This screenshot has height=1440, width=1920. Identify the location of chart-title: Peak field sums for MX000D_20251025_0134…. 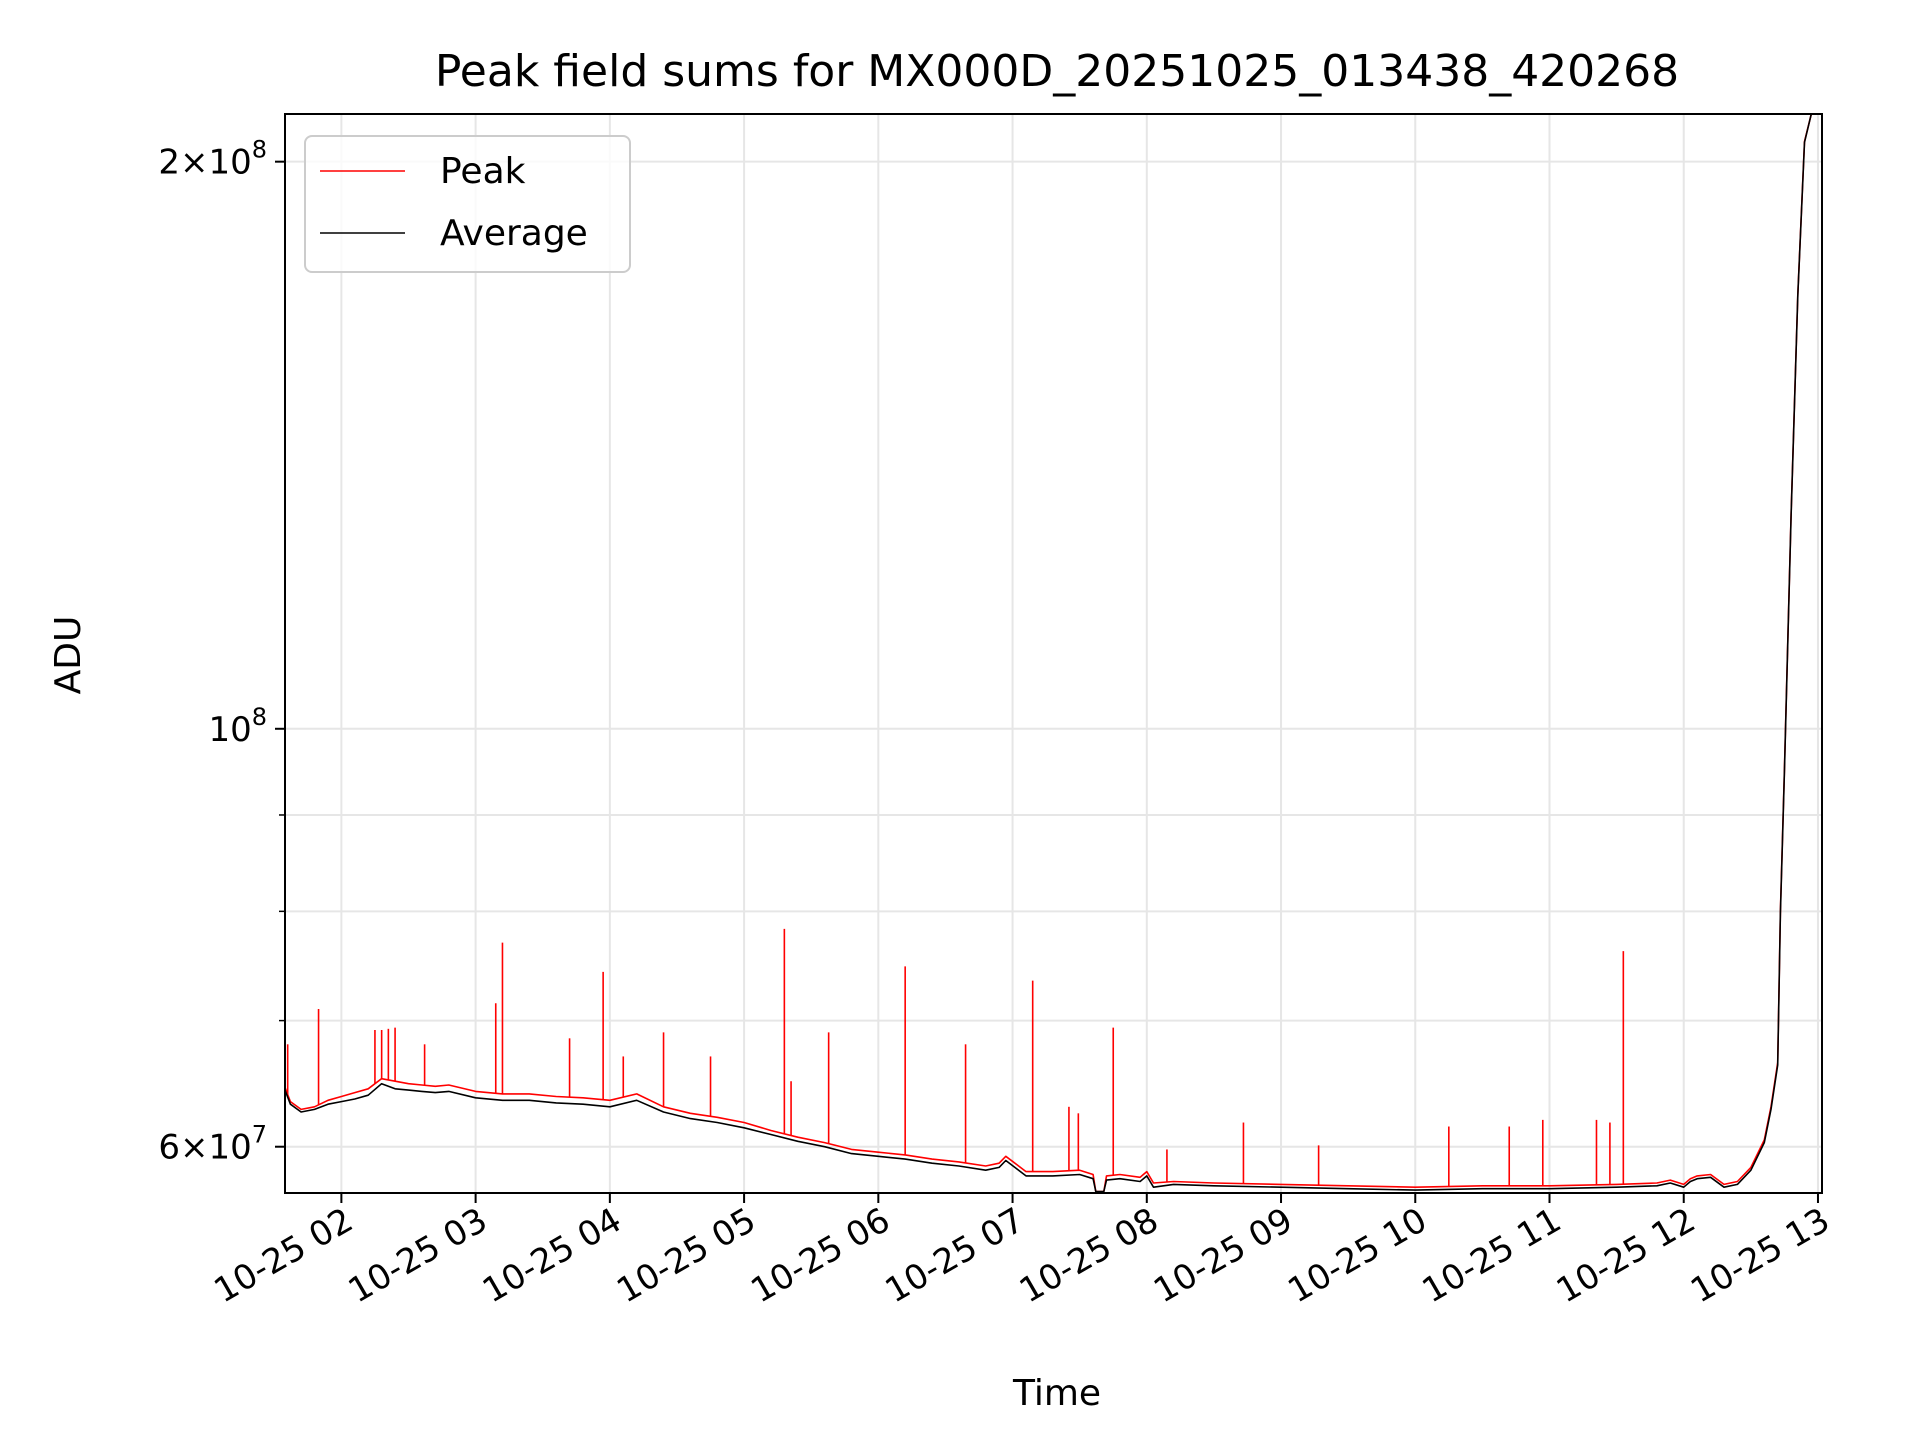
(1057, 71).